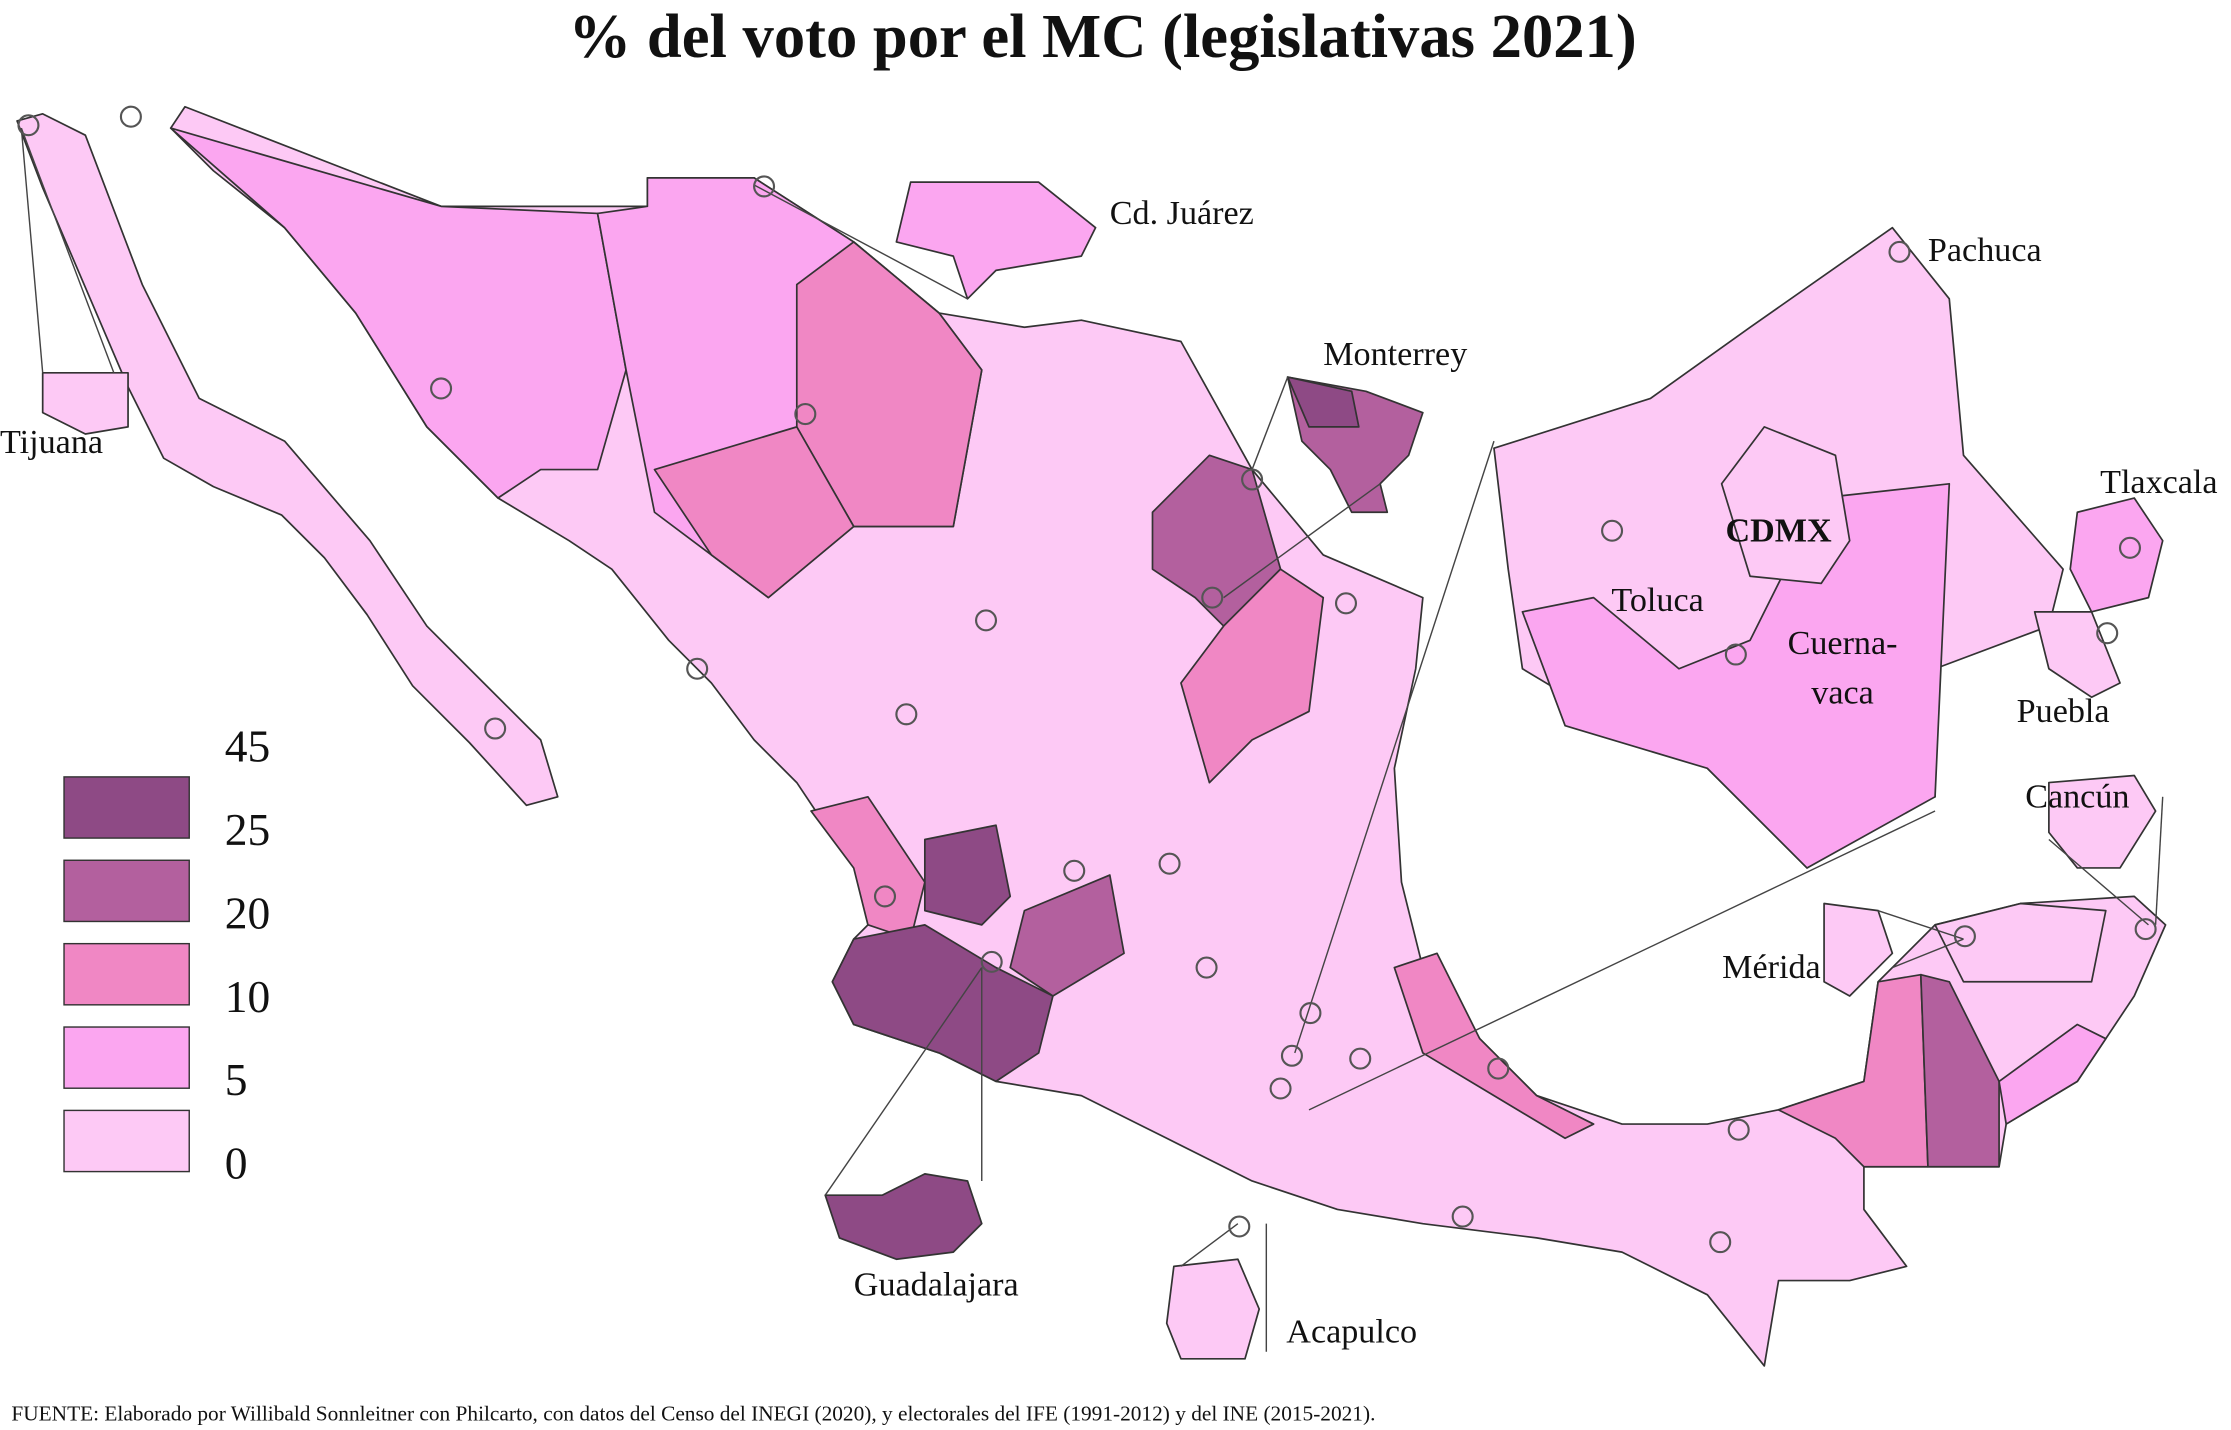  Describe the element at coordinates (1213, 1309) in the screenshot. I see `acapulco-inset` at that location.